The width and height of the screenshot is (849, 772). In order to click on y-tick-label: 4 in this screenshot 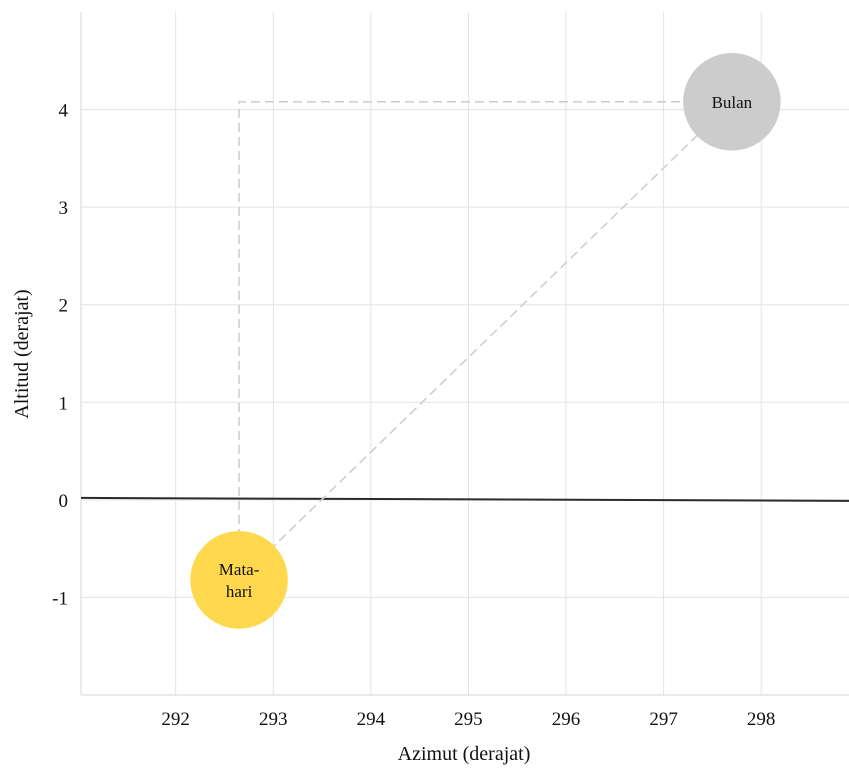, I will do `click(64, 111)`.